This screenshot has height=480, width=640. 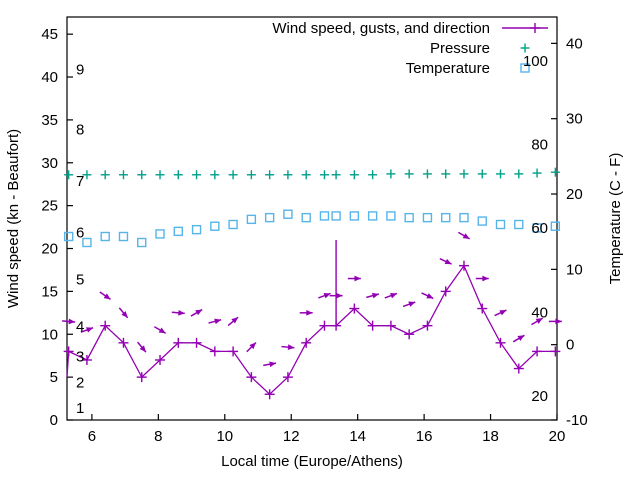 What do you see at coordinates (312, 461) in the screenshot?
I see `x-axis-title: Local time (Europe/Athens)` at bounding box center [312, 461].